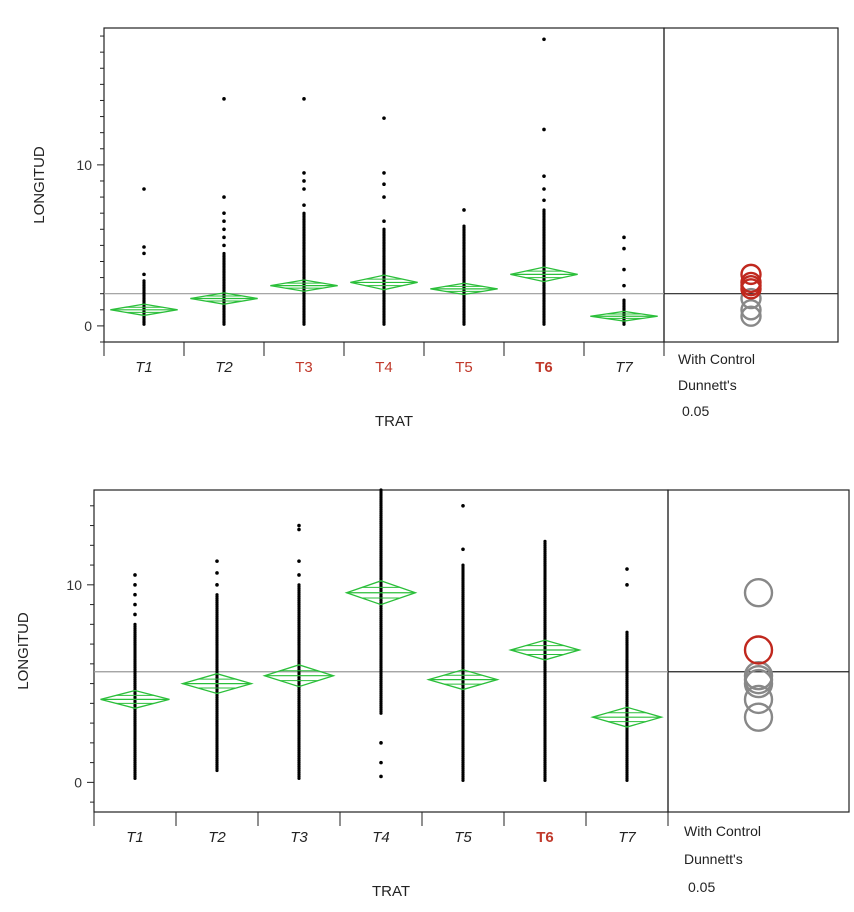 This screenshot has height=912, width=854. What do you see at coordinates (299, 837) in the screenshot?
I see `x-category-label: T3` at bounding box center [299, 837].